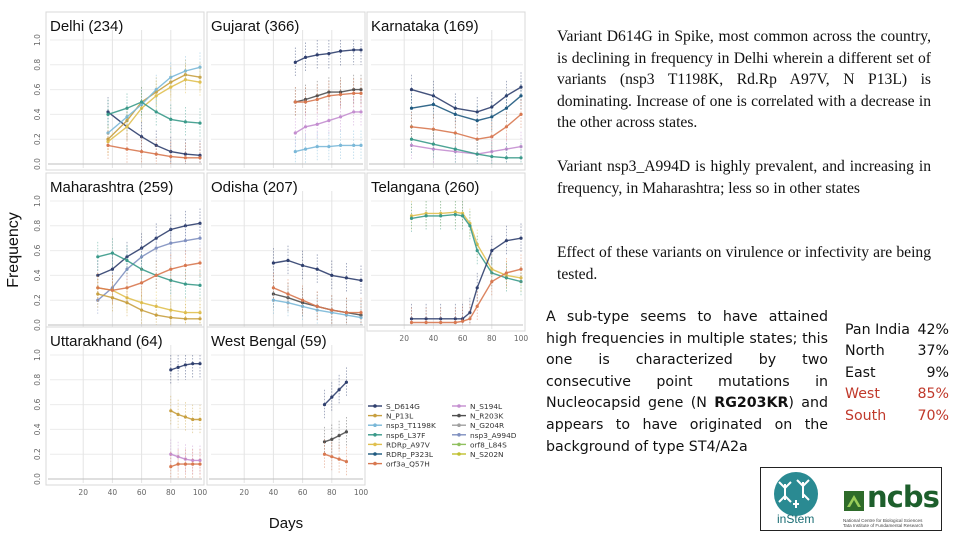  I want to click on region-value: 37%, so click(933, 351).